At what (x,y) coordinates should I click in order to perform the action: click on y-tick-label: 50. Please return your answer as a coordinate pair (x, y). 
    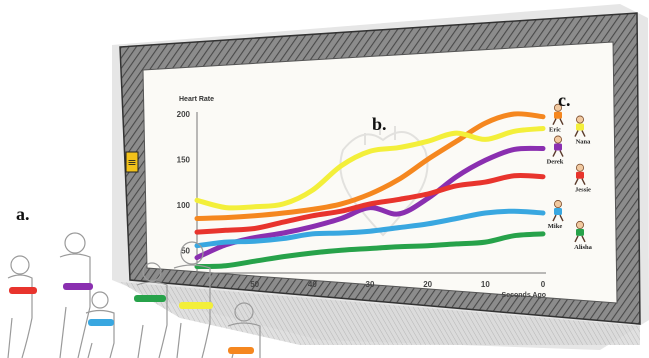
    Looking at the image, I should click on (185, 250).